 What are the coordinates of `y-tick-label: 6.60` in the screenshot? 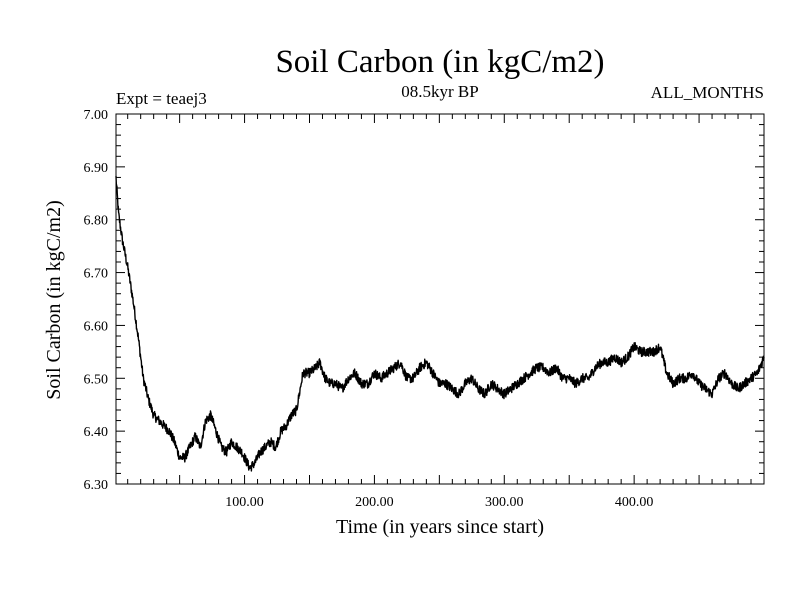 It's located at (96, 326).